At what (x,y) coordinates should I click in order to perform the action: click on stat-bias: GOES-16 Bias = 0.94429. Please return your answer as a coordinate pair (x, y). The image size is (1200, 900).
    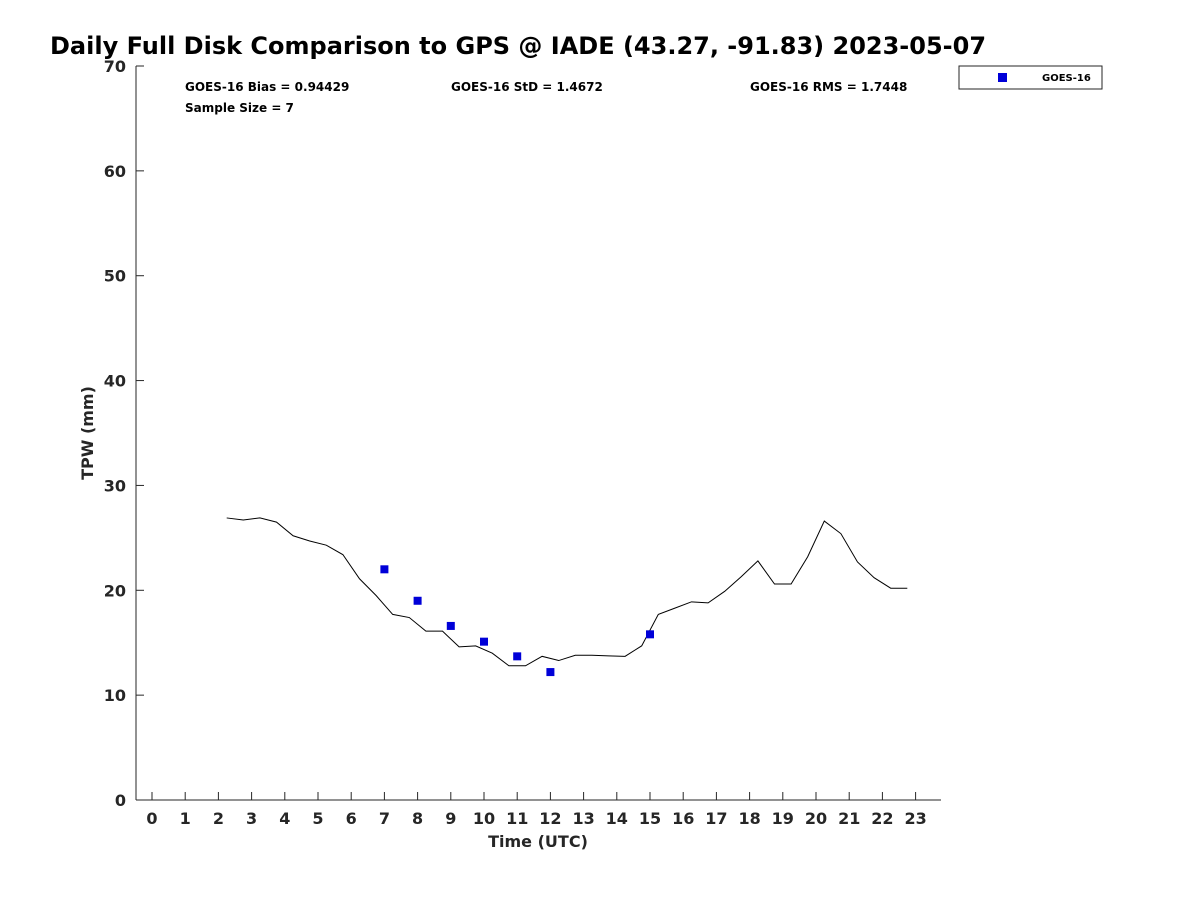
    Looking at the image, I should click on (267, 87).